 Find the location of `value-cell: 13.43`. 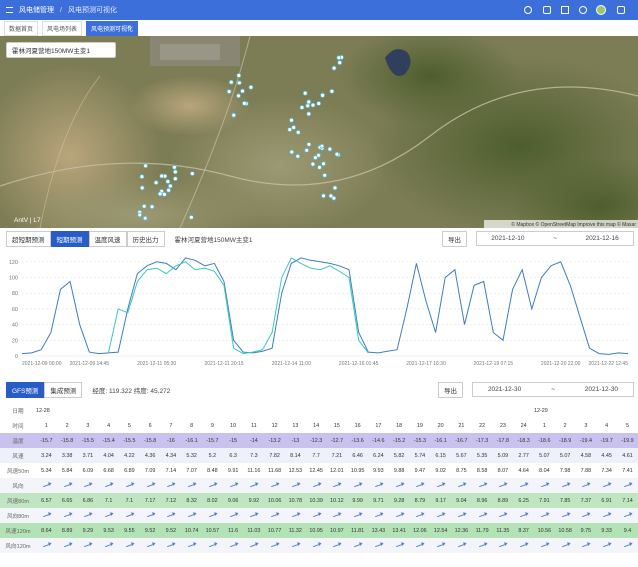

value-cell: 13.43 is located at coordinates (378, 530).